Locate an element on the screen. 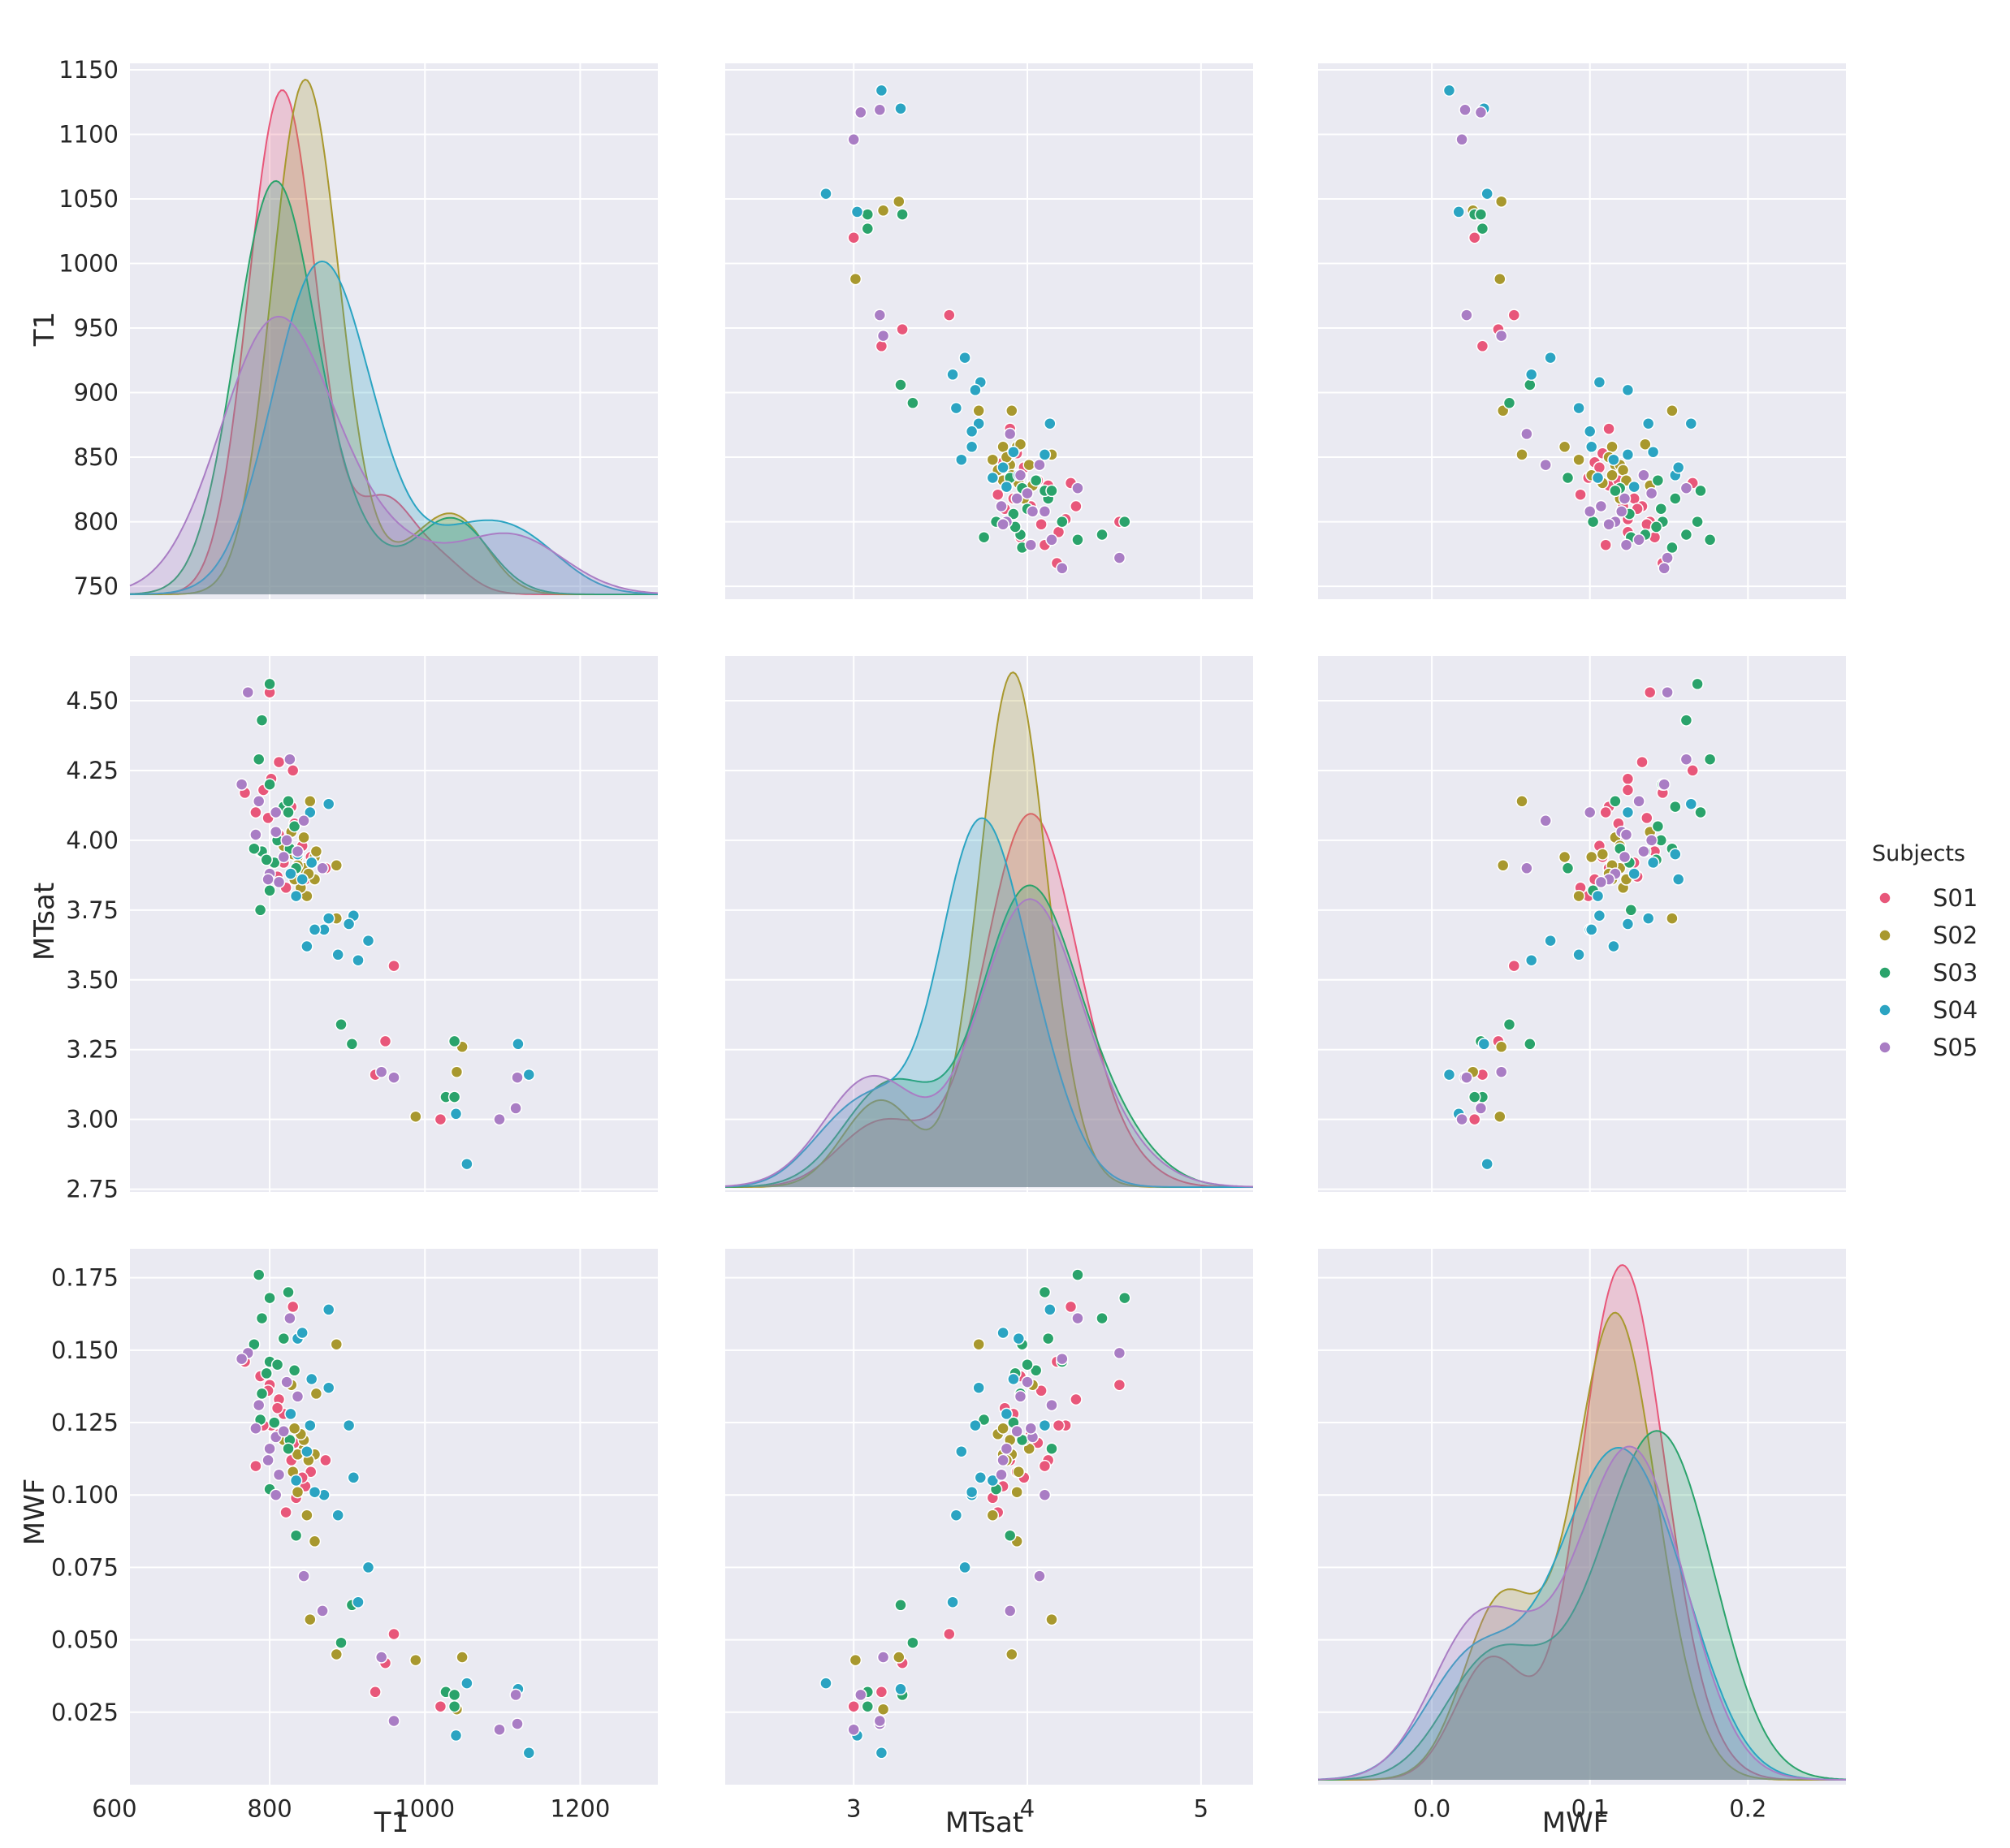 Image resolution: width=2010 pixels, height=1848 pixels. panel-t1-vs-mtsat-background is located at coordinates (989, 331).